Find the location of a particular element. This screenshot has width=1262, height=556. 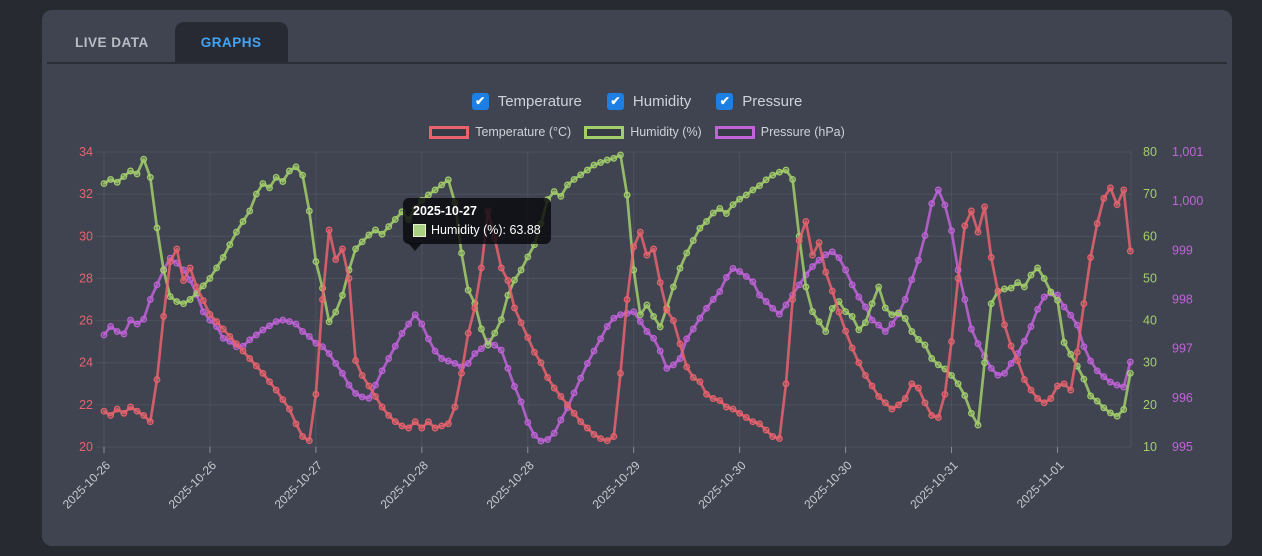

checkbox-pressure-icon: ✔ is located at coordinates (725, 101).